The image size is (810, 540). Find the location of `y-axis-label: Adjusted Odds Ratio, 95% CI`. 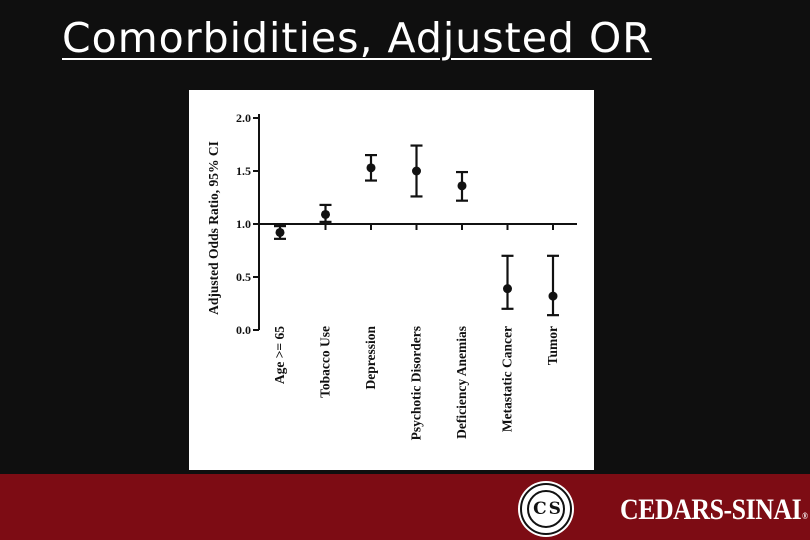

y-axis-label: Adjusted Odds Ratio, 95% CI is located at coordinates (213, 228).